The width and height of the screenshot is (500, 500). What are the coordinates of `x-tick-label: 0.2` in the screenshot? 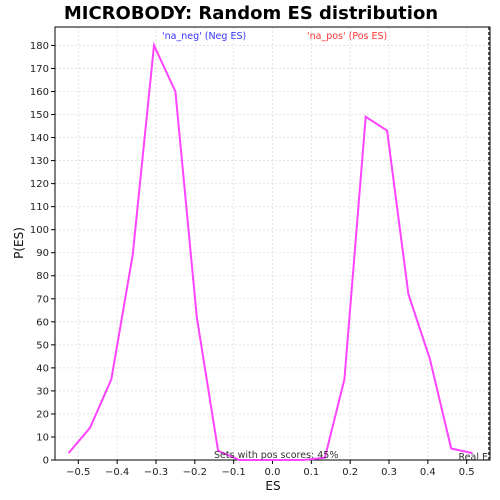 It's located at (350, 472).